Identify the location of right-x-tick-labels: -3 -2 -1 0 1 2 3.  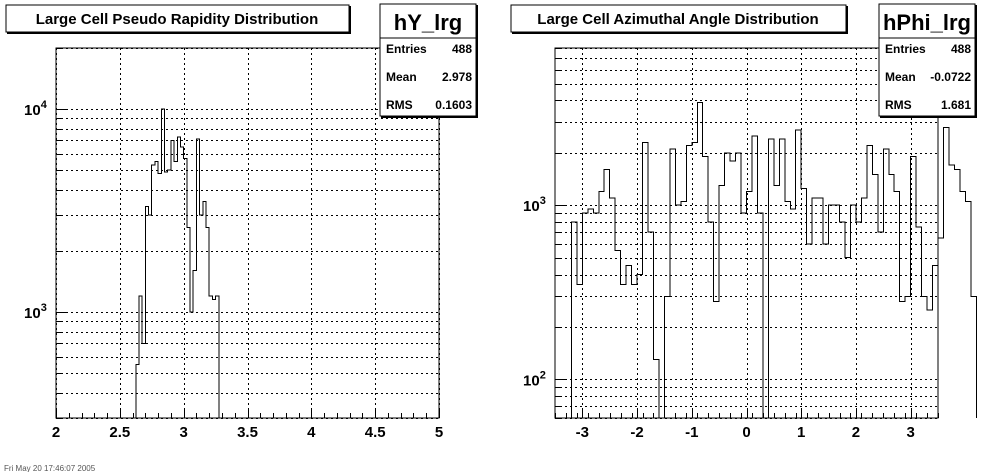
(745, 432).